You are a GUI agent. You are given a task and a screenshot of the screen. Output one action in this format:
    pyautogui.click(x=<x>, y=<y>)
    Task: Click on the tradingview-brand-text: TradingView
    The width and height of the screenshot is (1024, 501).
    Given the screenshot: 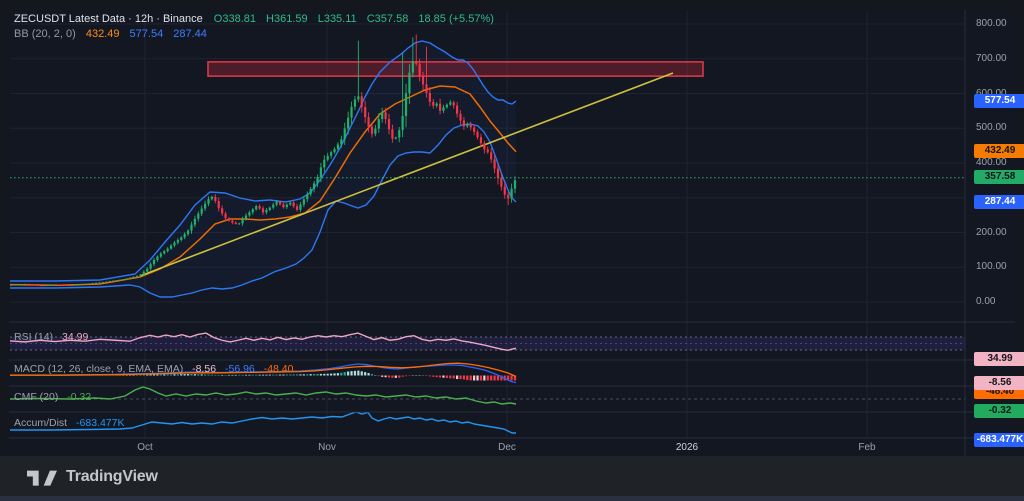 What is the action you would take?
    pyautogui.click(x=112, y=476)
    